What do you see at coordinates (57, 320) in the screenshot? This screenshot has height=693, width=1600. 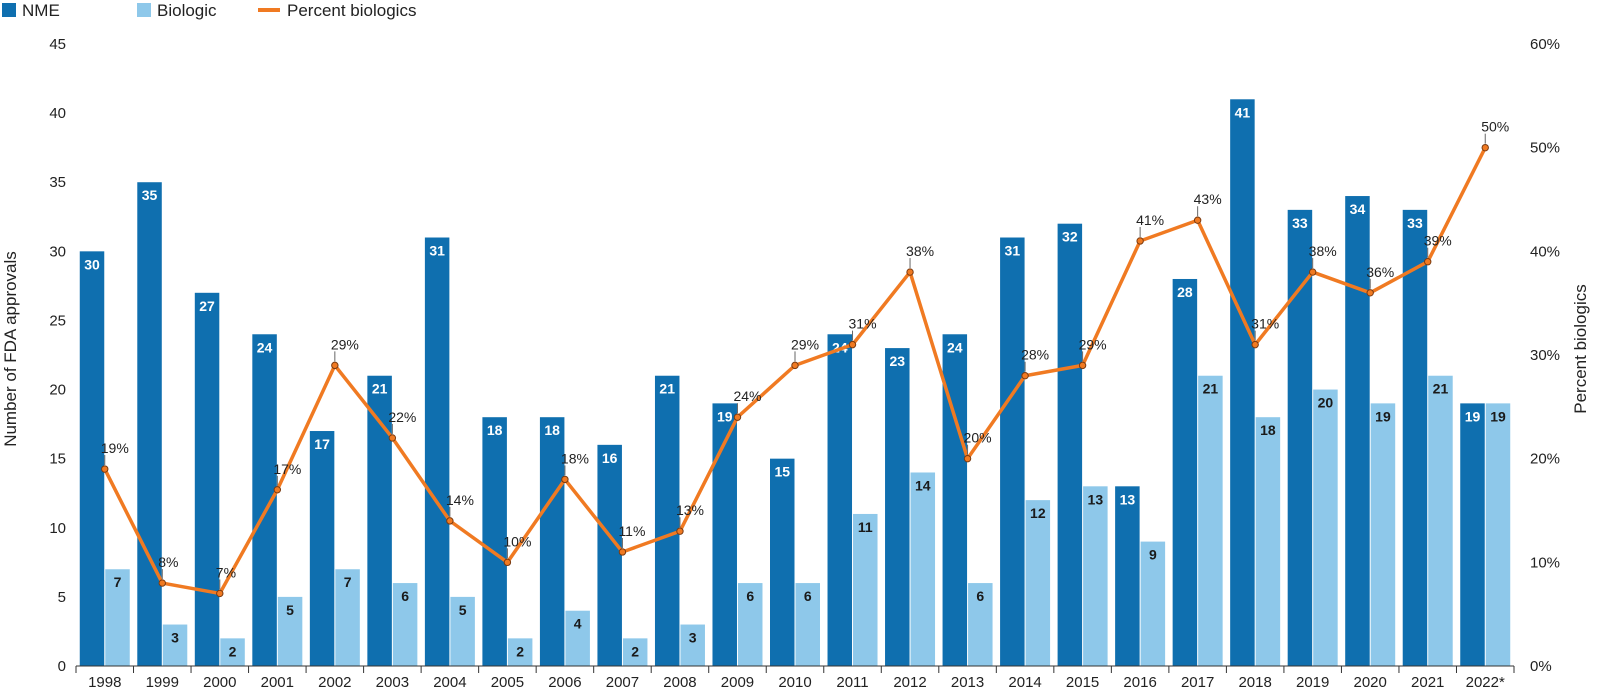 I see `left-tick-label: 25` at bounding box center [57, 320].